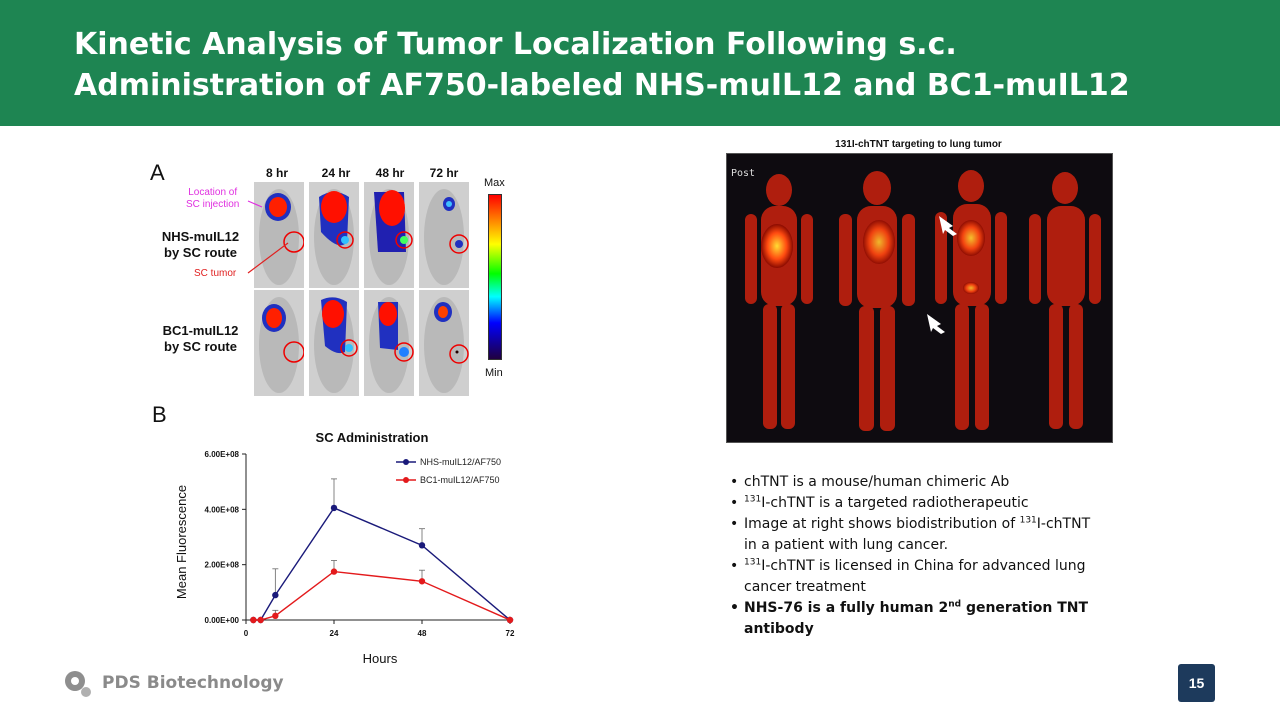 This screenshot has width=1280, height=720. What do you see at coordinates (916, 618) in the screenshot?
I see `bullet-5-post: generation TNT antibody` at bounding box center [916, 618].